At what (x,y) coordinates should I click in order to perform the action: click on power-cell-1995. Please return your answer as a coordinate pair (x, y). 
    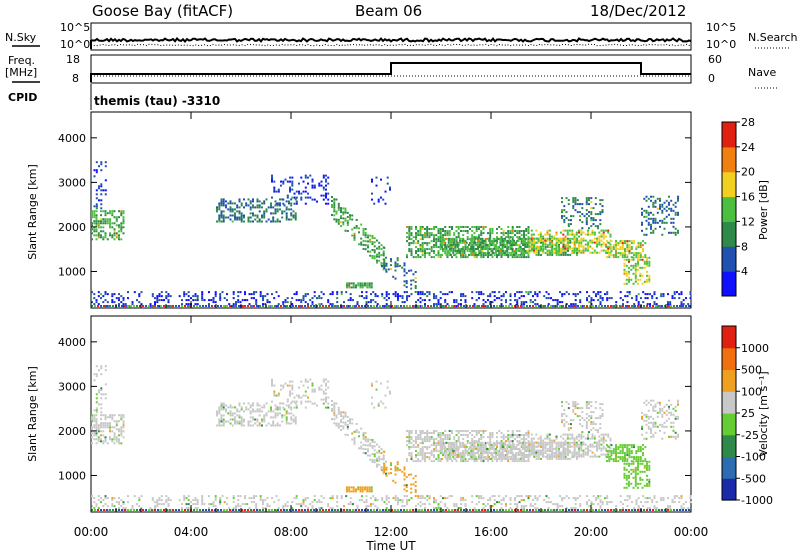
    Looking at the image, I should click on (648, 212).